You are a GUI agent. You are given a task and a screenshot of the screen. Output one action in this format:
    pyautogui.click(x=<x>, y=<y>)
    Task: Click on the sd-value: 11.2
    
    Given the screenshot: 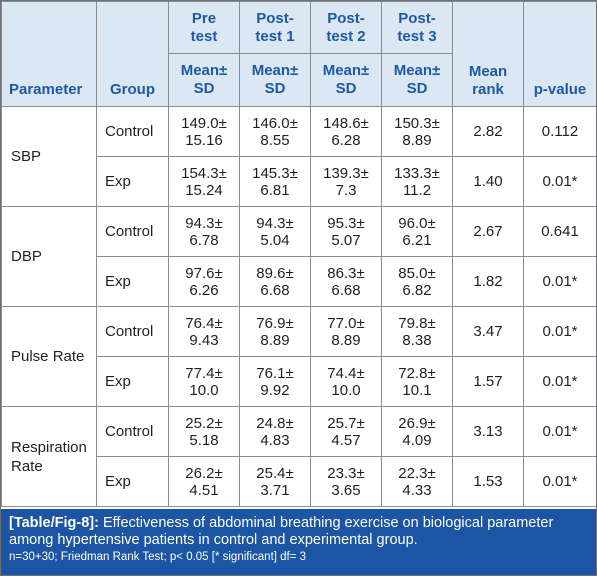 What is the action you would take?
    pyautogui.click(x=417, y=190)
    